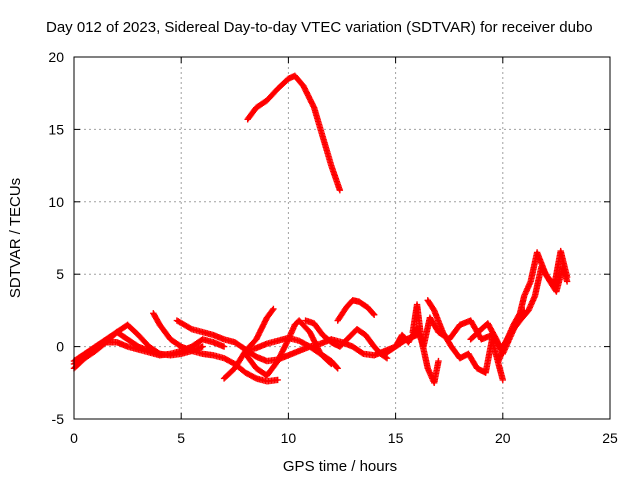 The image size is (640, 480). I want to click on x-tick-label: 10, so click(289, 438).